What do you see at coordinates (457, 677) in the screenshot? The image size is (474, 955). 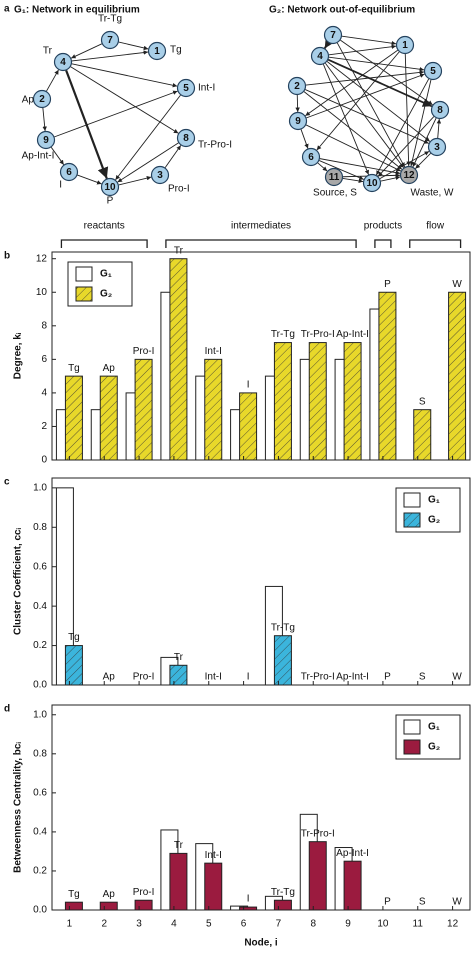 I see `category-label: W` at bounding box center [457, 677].